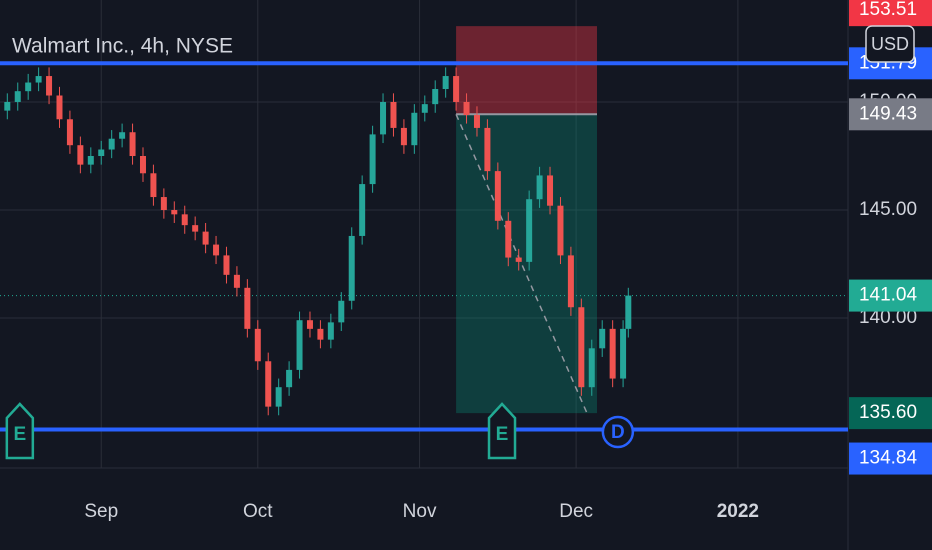 The width and height of the screenshot is (932, 550). Describe the element at coordinates (122, 46) in the screenshot. I see `chart-title: Walmart Inc., 4h, NYSE` at that location.